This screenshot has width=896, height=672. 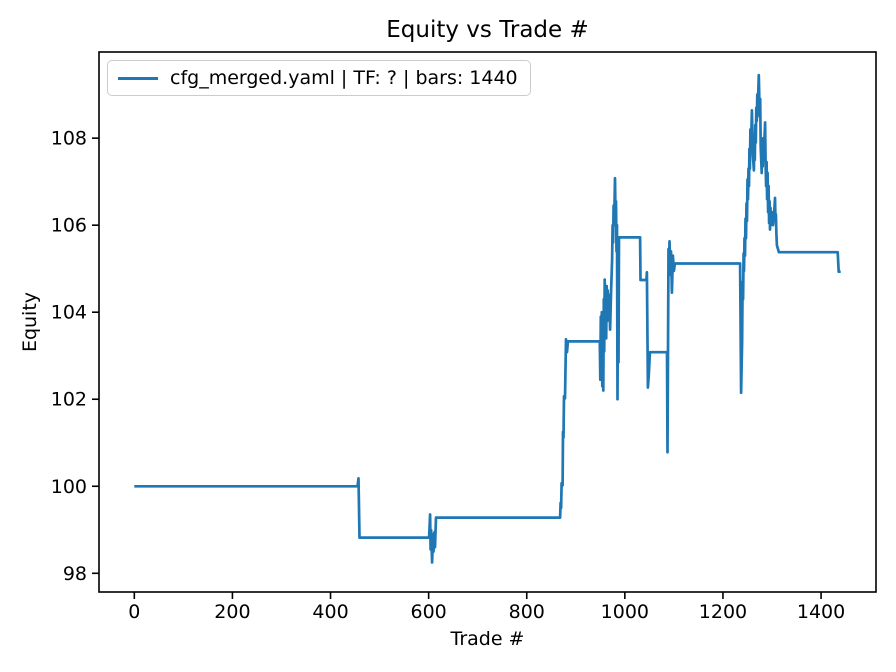 What do you see at coordinates (625, 612) in the screenshot?
I see `x-tick-label: 1000` at bounding box center [625, 612].